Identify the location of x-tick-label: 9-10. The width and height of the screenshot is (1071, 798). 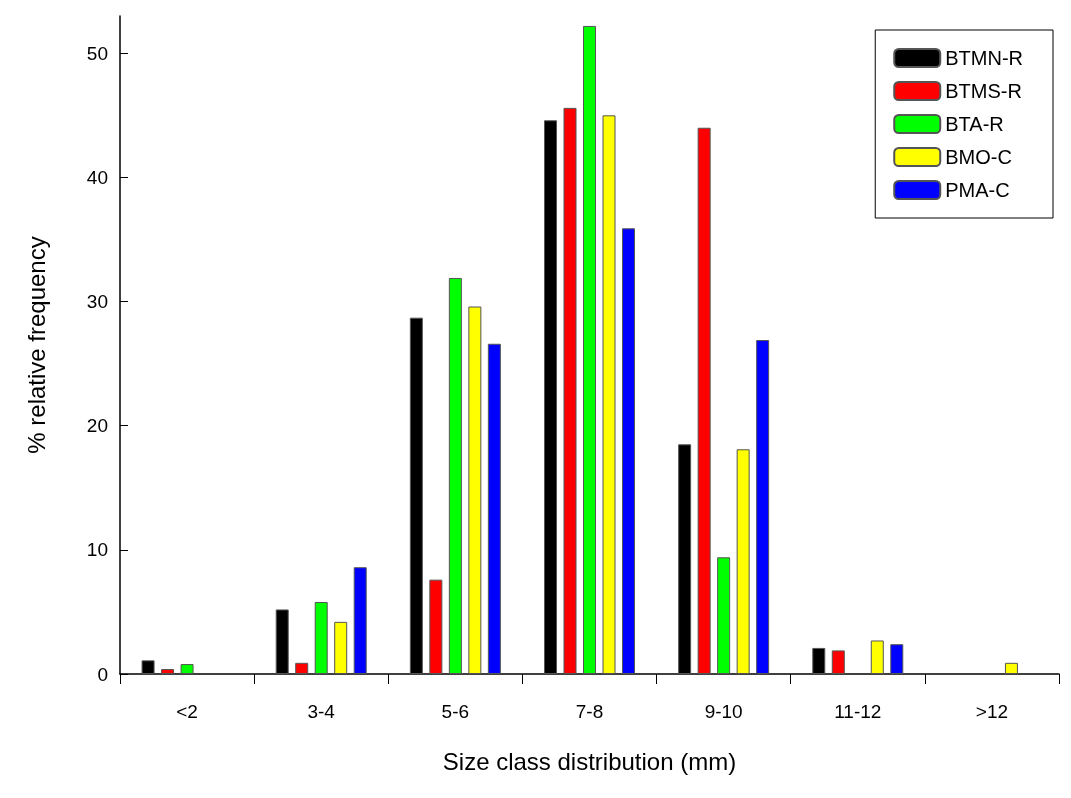
(723, 711).